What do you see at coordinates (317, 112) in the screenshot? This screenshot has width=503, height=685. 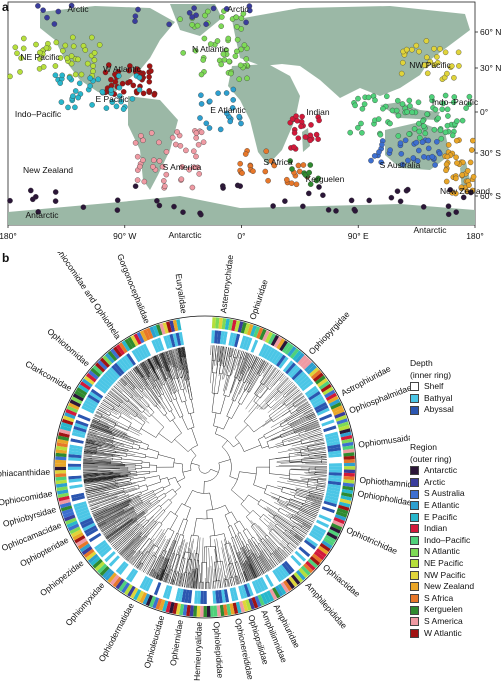 I see `region-label: Indian` at bounding box center [317, 112].